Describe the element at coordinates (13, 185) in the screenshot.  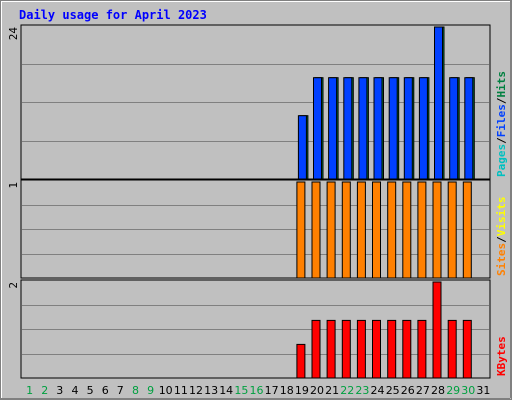
I see `y-axis-max-label: 1` at that location.